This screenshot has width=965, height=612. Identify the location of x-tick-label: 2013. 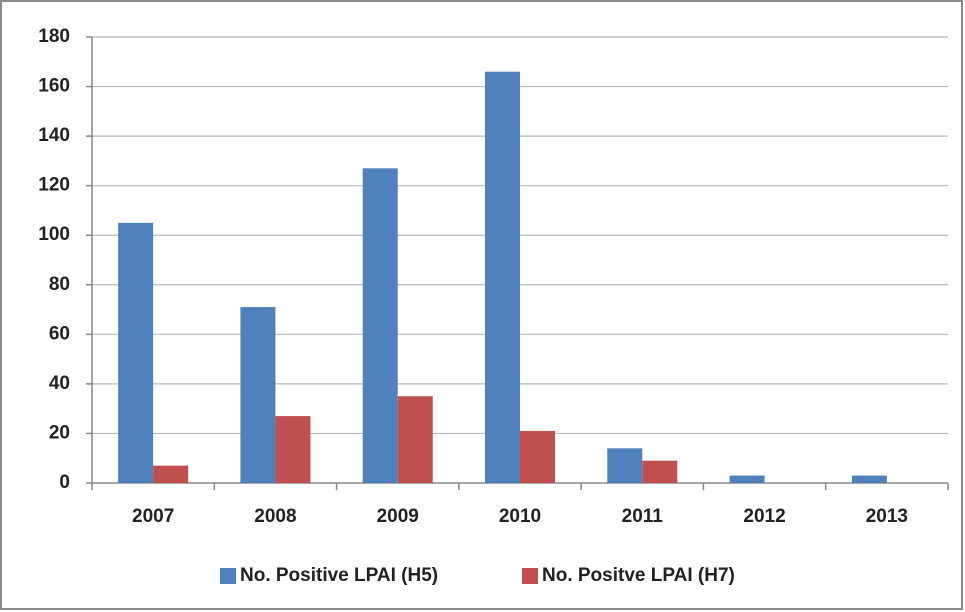
(887, 516).